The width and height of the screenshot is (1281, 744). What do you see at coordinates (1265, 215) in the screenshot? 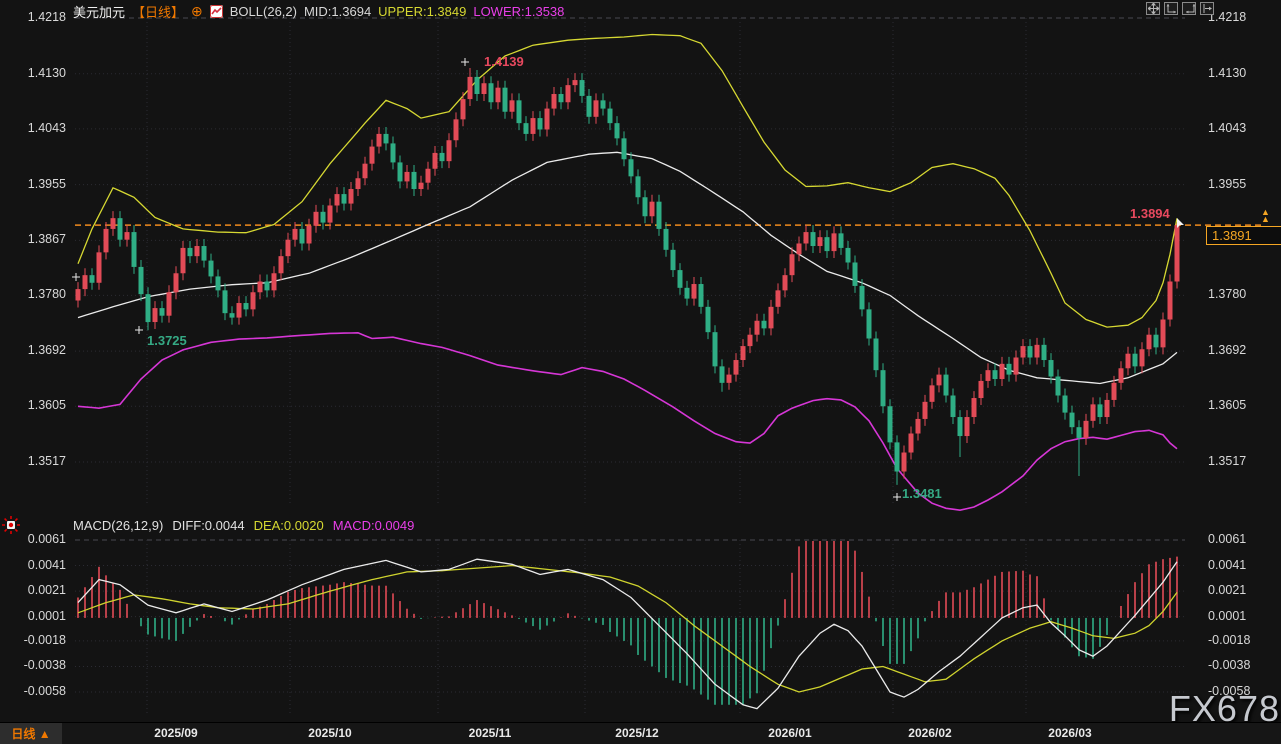
I see `price-up-arrows-icon: ▲ ▲` at bounding box center [1265, 215].